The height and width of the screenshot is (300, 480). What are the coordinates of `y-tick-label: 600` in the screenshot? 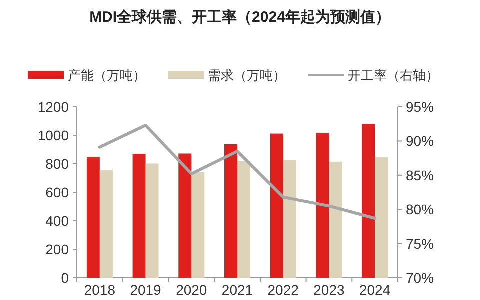 It's located at (58, 192).